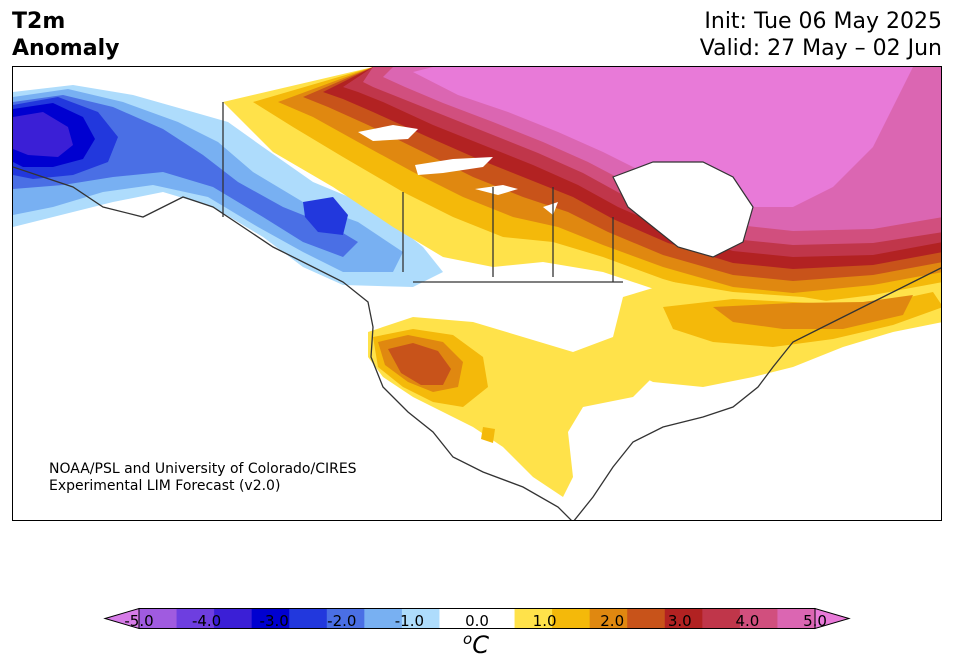  What do you see at coordinates (544, 621) in the screenshot?
I see `colorbar-tick-label: 1.0` at bounding box center [544, 621].